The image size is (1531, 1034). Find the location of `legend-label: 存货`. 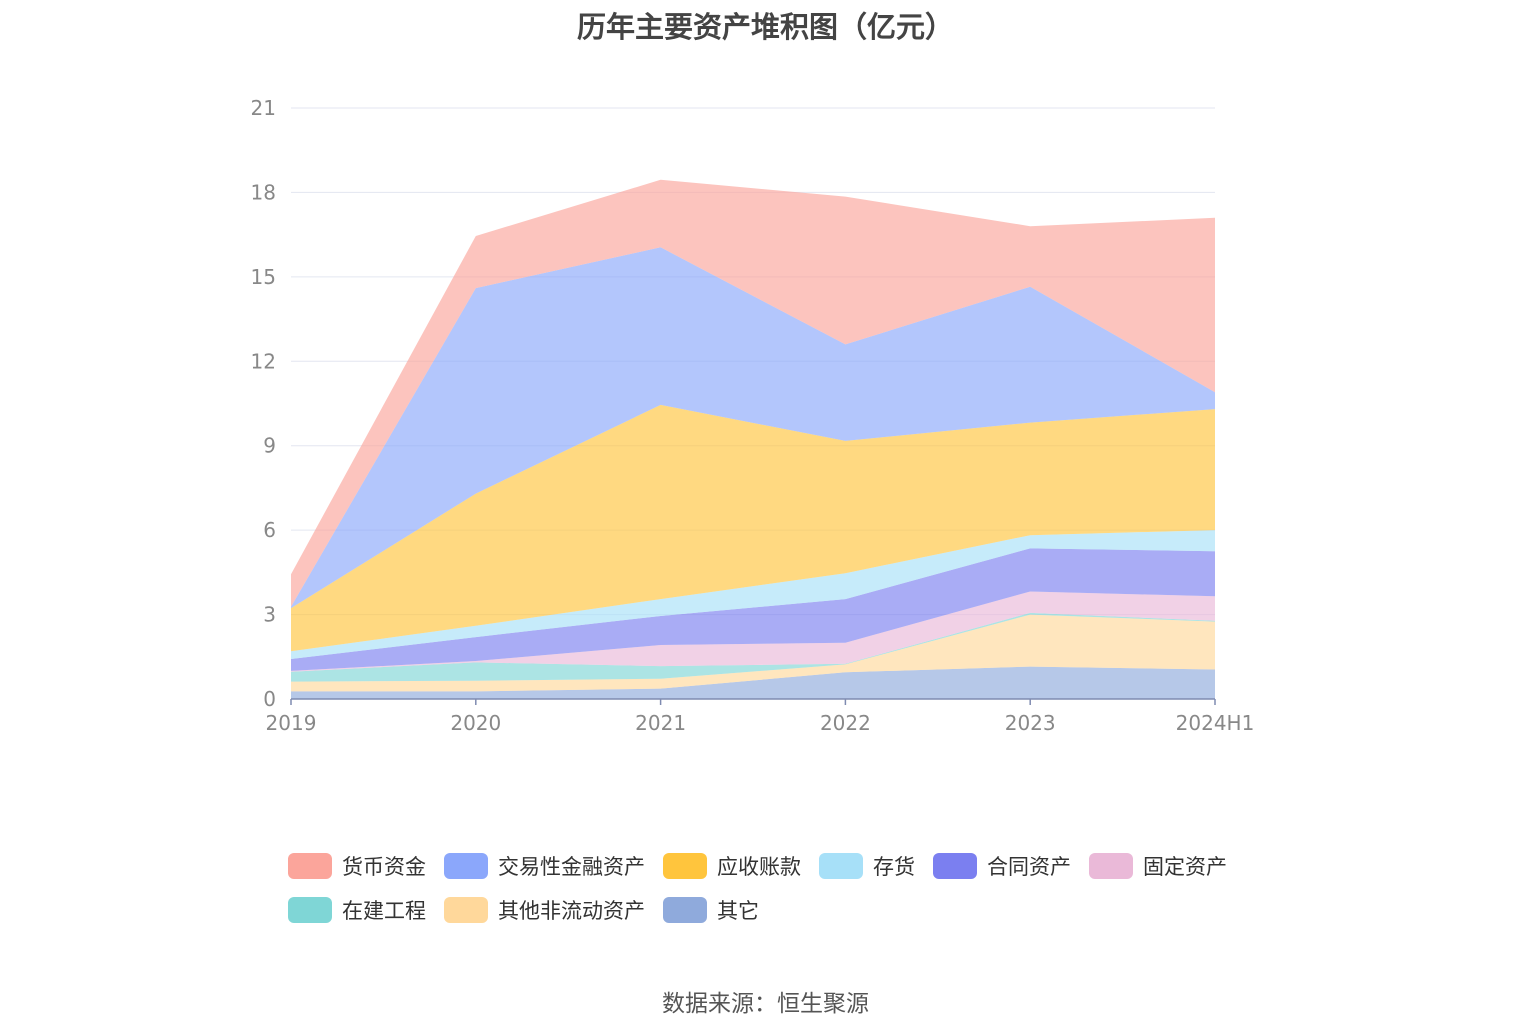

legend-label: 存货 is located at coordinates (894, 867).